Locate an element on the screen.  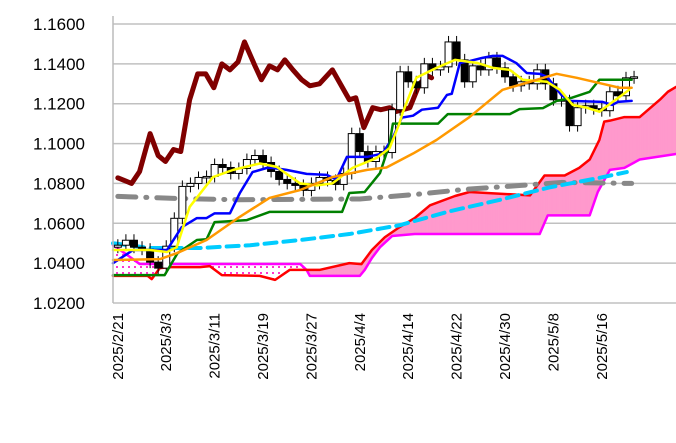
y-tick-label: 1.0600 is located at coordinates (59, 223).